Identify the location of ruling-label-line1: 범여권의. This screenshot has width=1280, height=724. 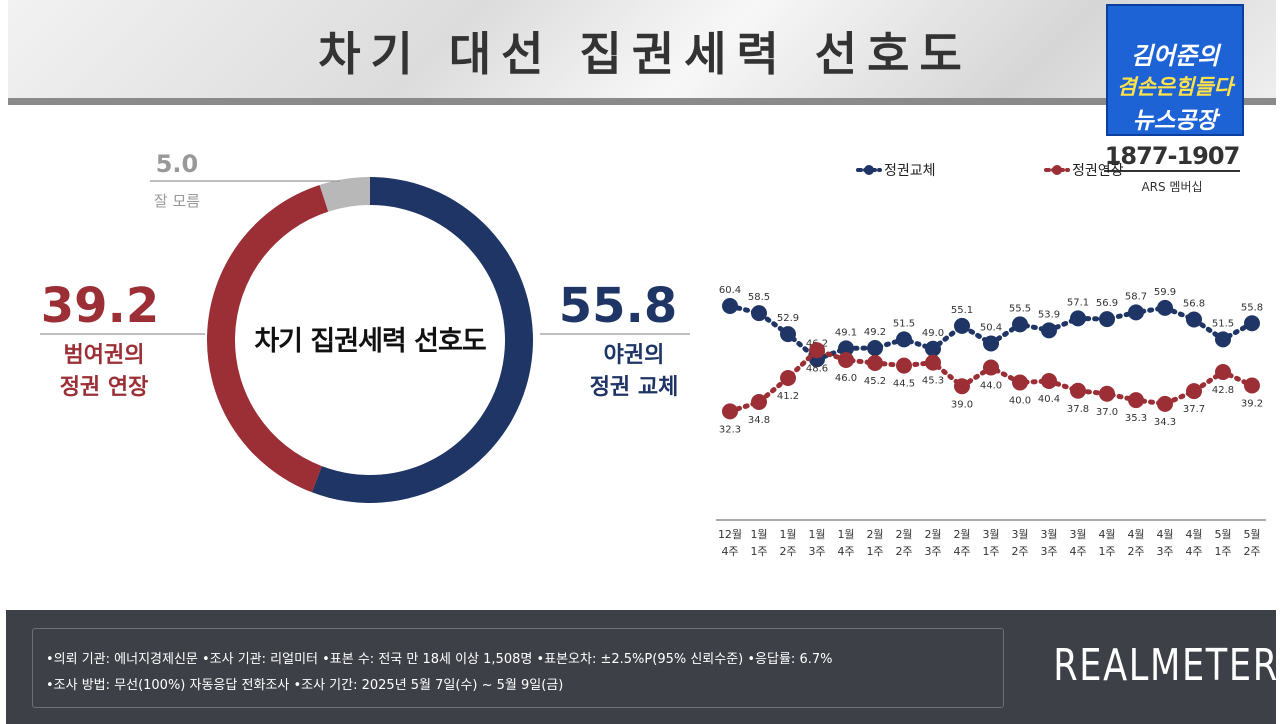
(104, 355).